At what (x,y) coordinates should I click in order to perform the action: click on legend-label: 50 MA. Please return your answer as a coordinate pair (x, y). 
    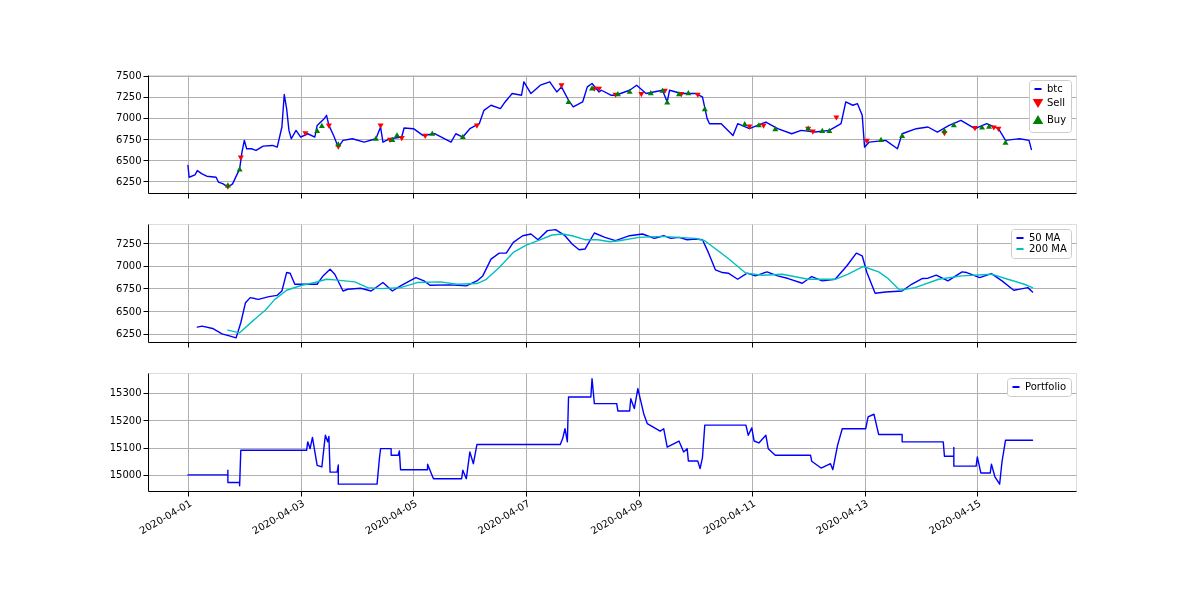
    Looking at the image, I should click on (1045, 237).